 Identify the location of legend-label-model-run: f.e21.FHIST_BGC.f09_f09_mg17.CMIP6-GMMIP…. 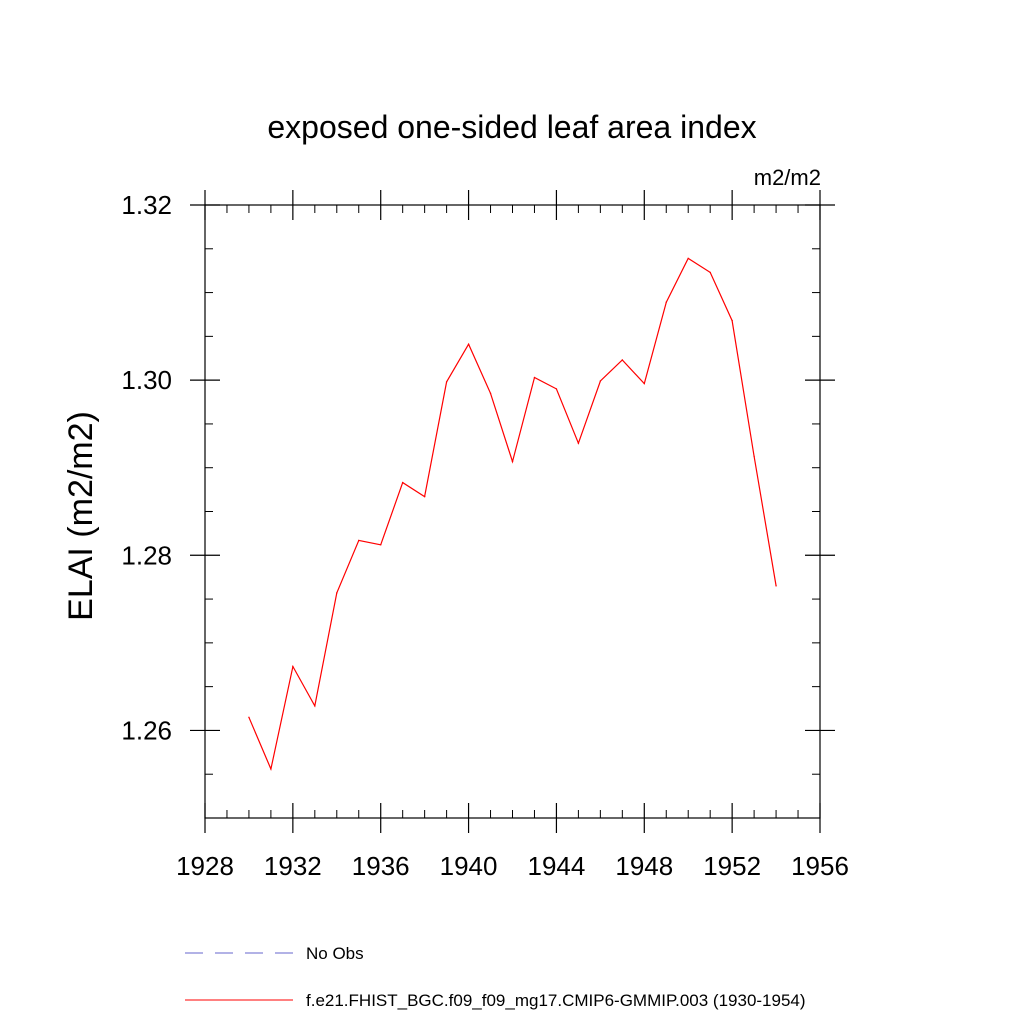
(556, 1000).